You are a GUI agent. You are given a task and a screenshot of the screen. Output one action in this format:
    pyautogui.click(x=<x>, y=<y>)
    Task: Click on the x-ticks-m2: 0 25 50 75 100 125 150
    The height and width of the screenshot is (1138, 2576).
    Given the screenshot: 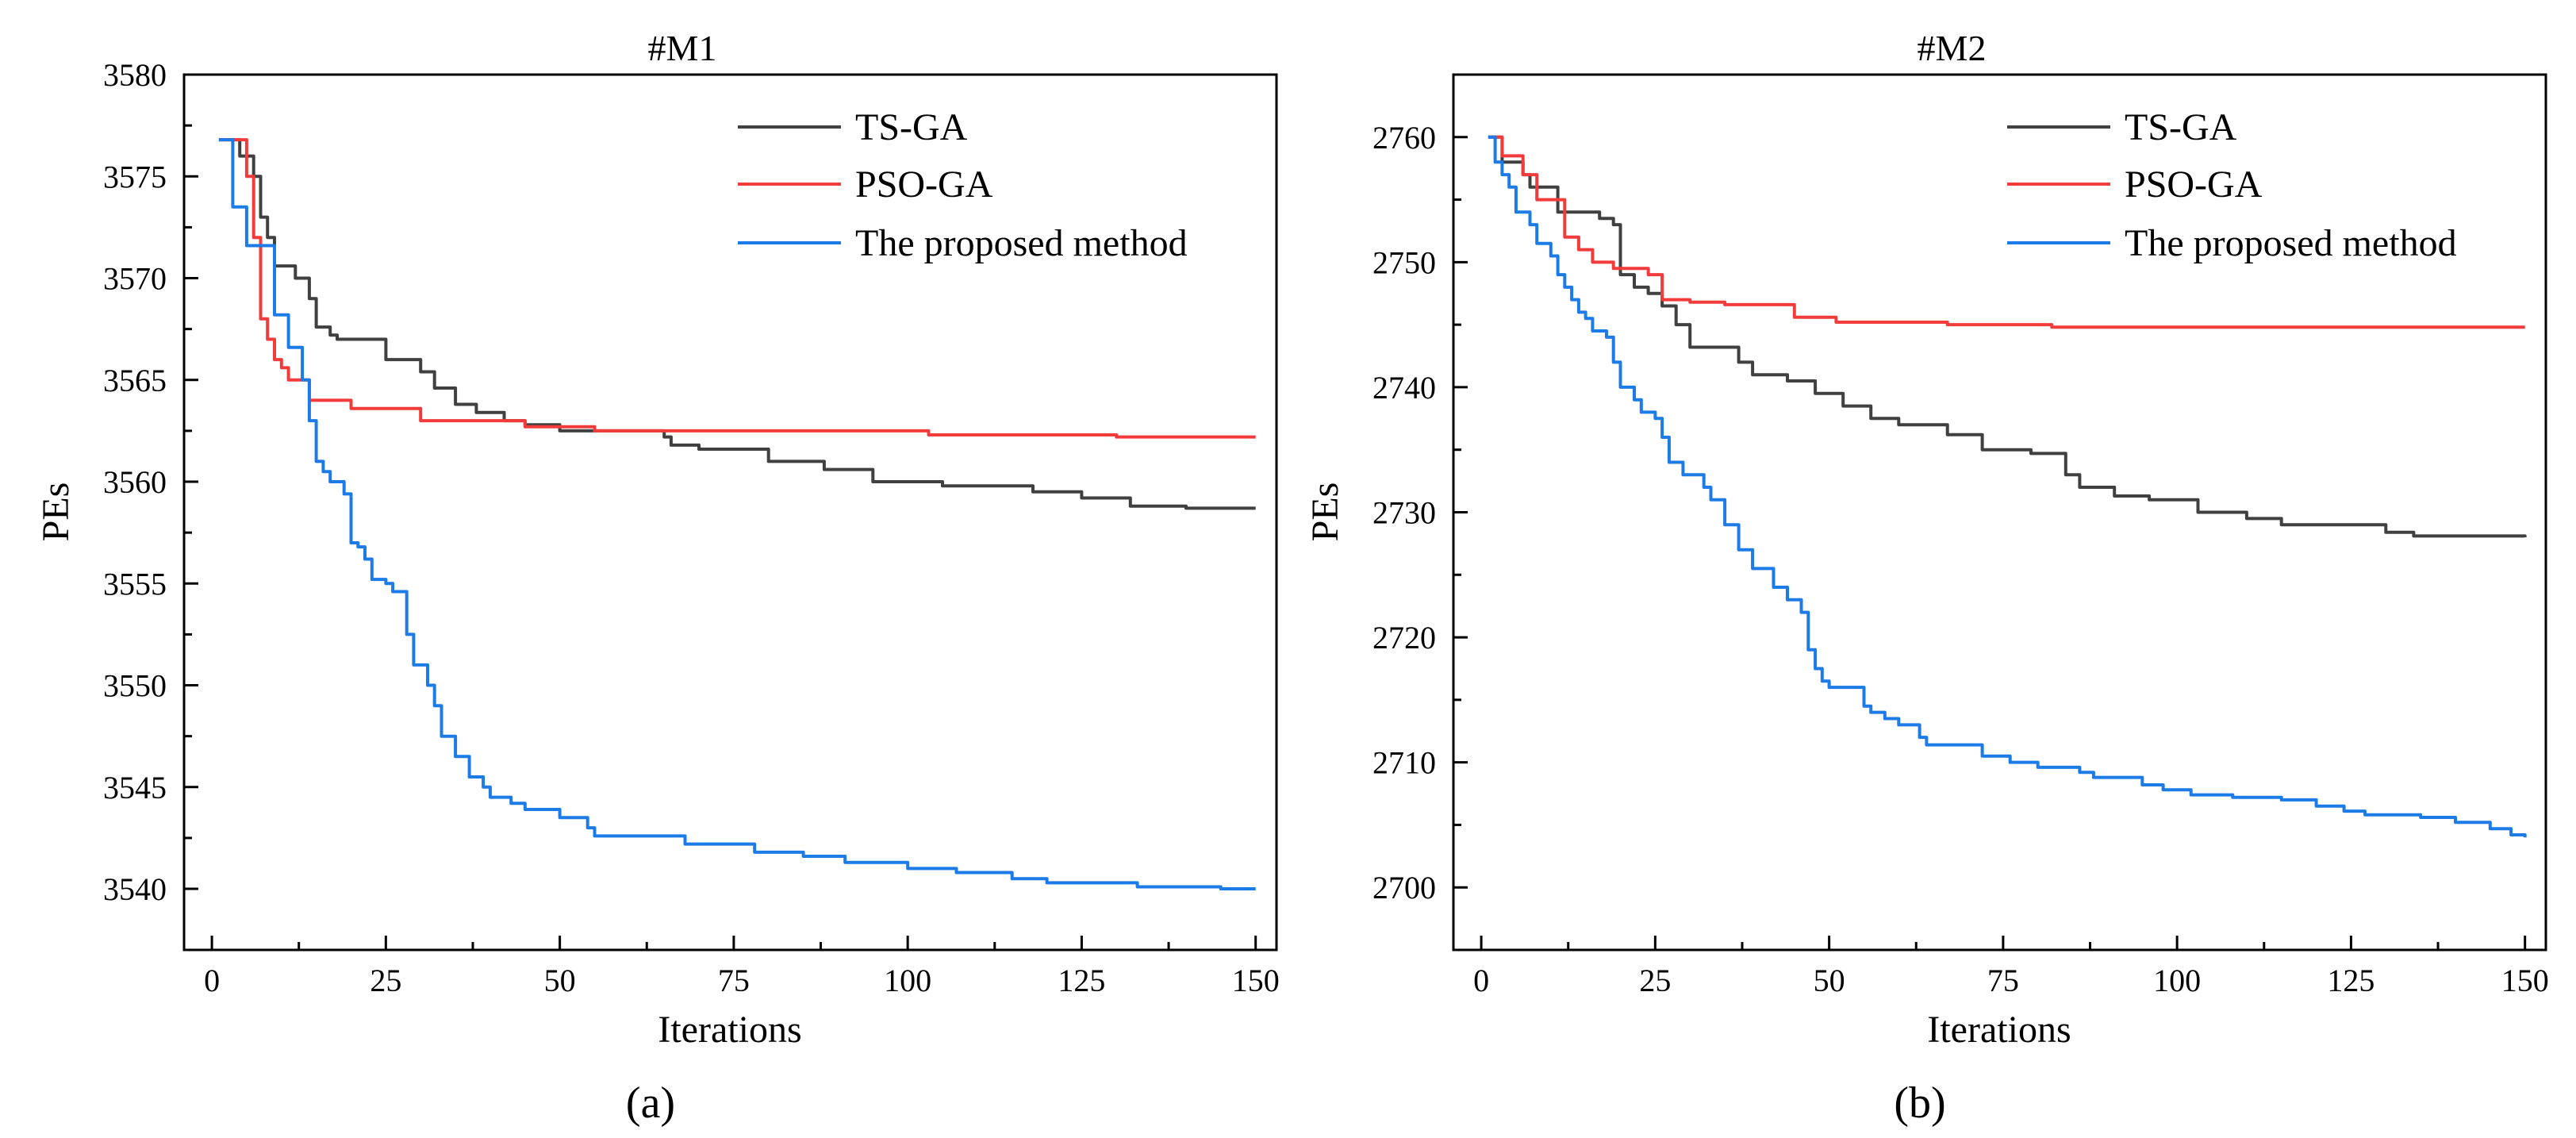 What is the action you would take?
    pyautogui.click(x=2011, y=967)
    